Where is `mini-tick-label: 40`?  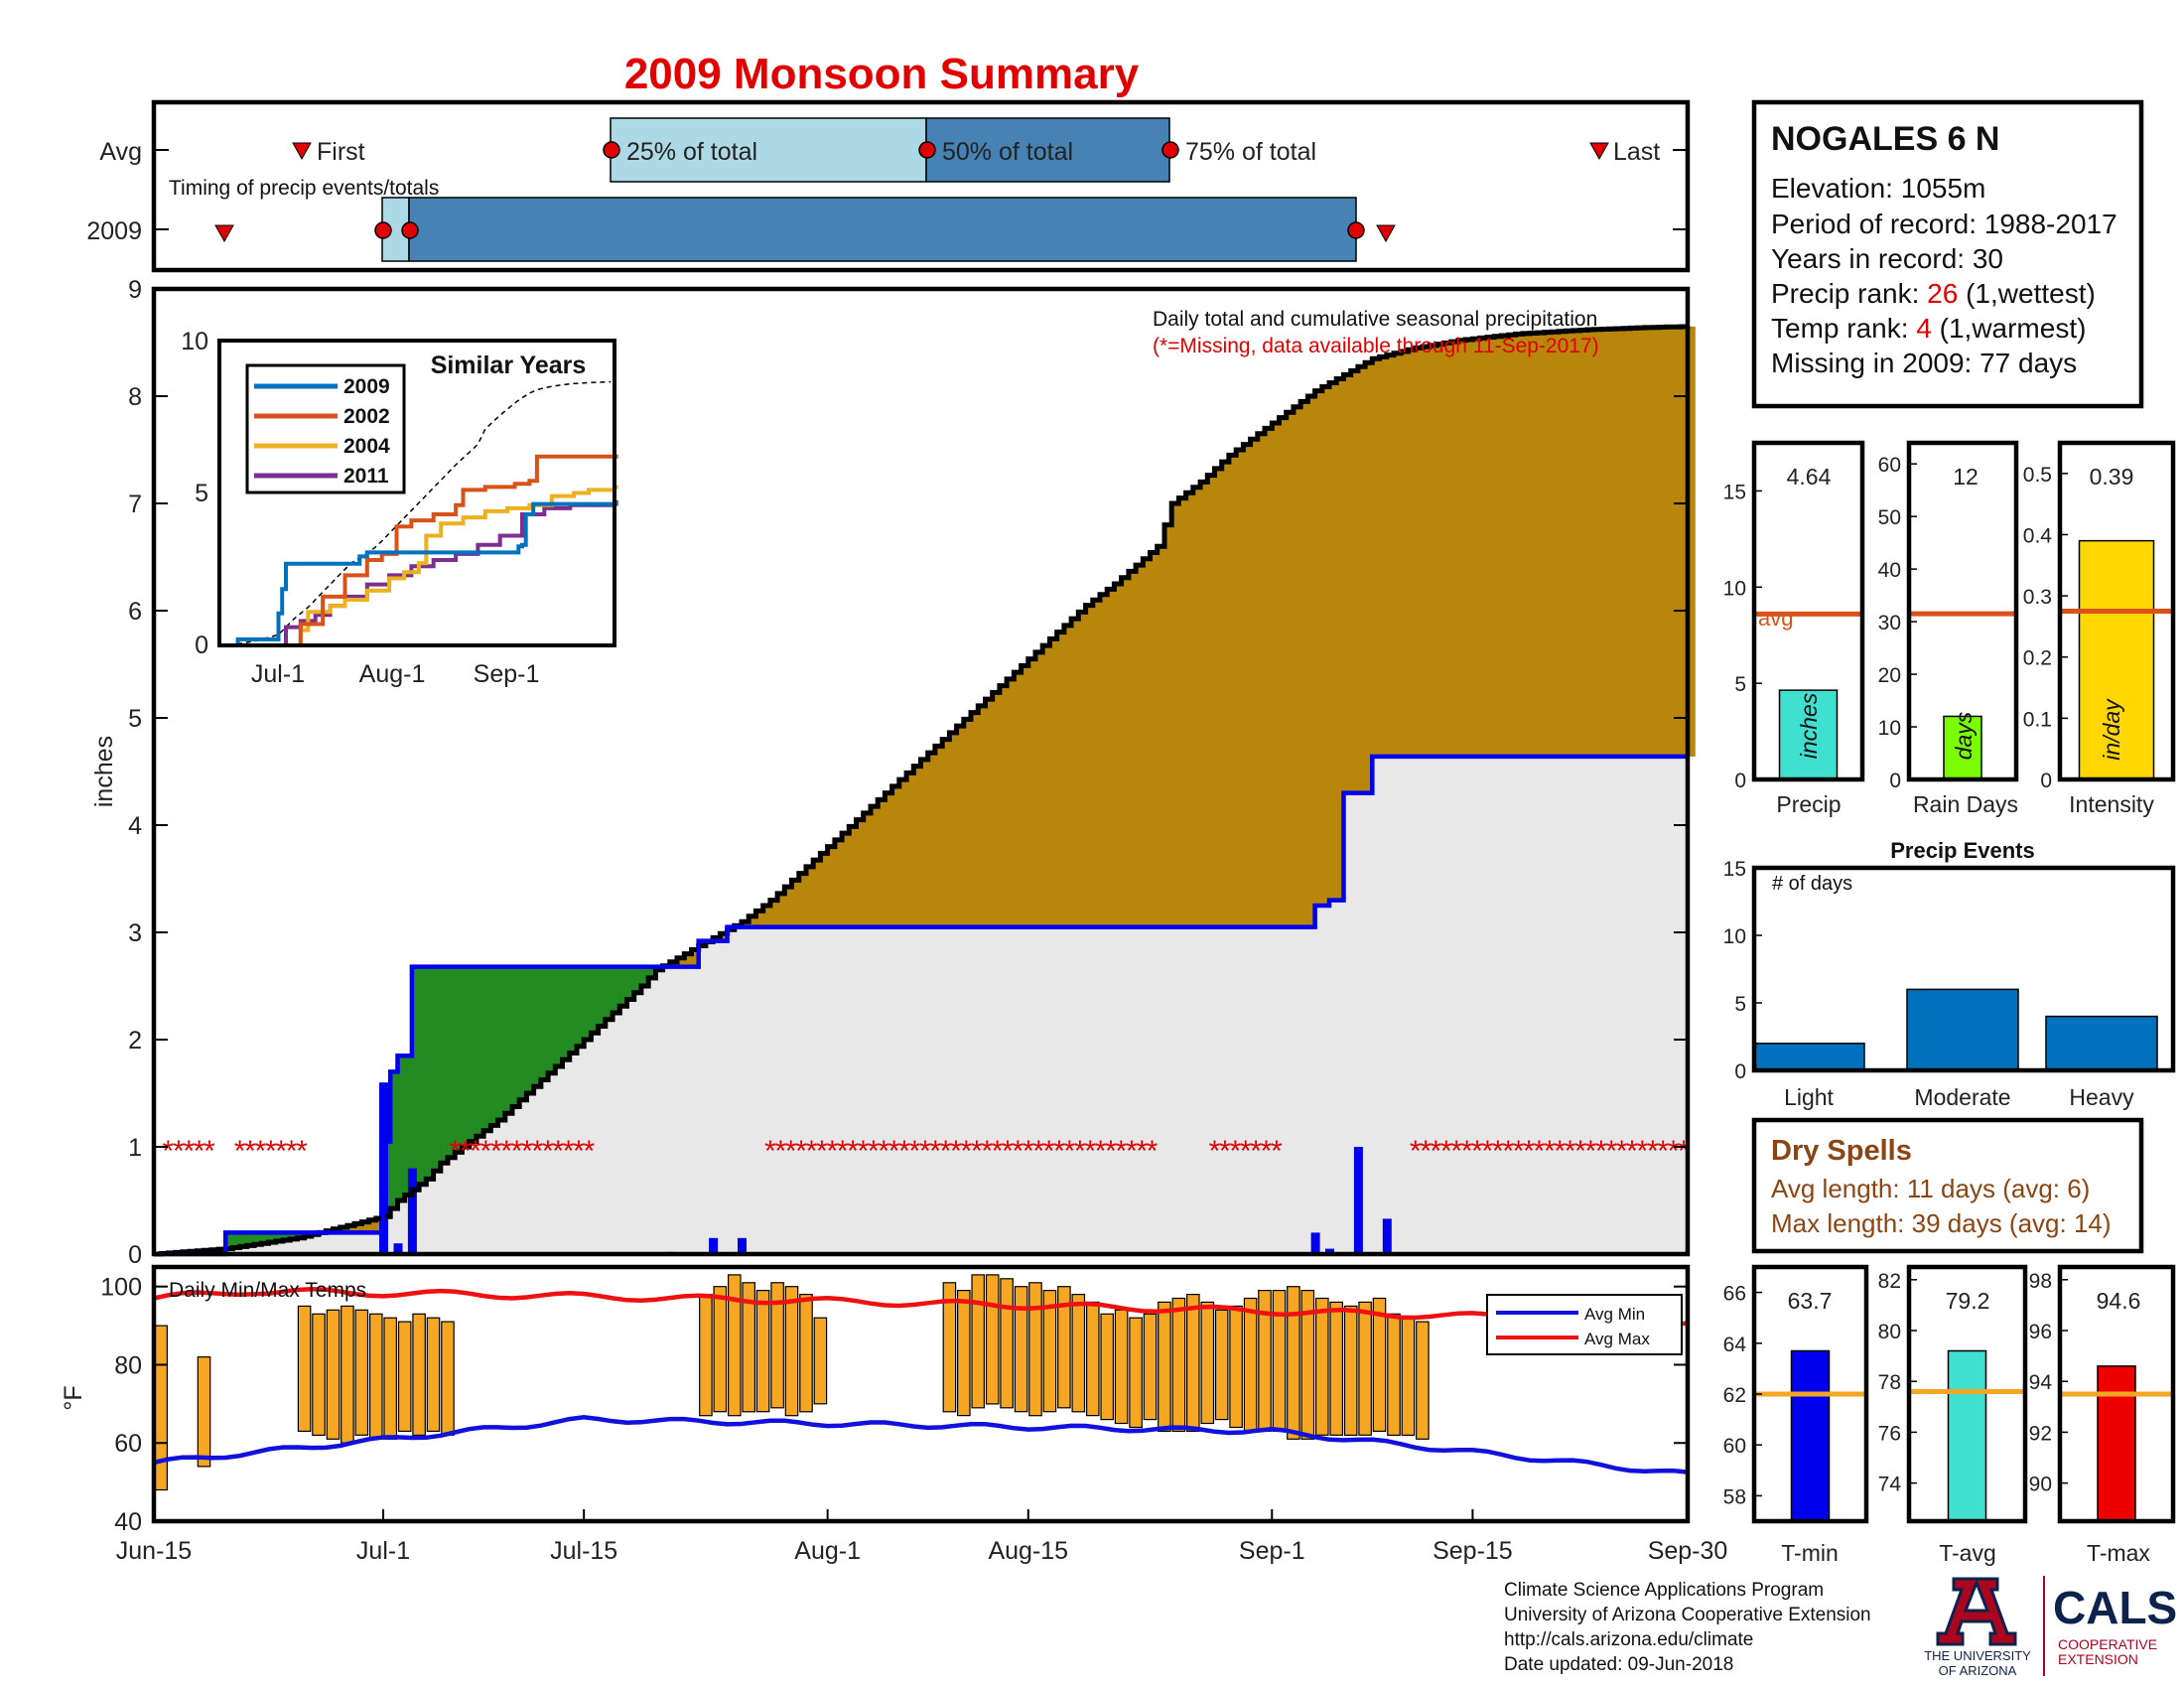
mini-tick-label: 40 is located at coordinates (1889, 570).